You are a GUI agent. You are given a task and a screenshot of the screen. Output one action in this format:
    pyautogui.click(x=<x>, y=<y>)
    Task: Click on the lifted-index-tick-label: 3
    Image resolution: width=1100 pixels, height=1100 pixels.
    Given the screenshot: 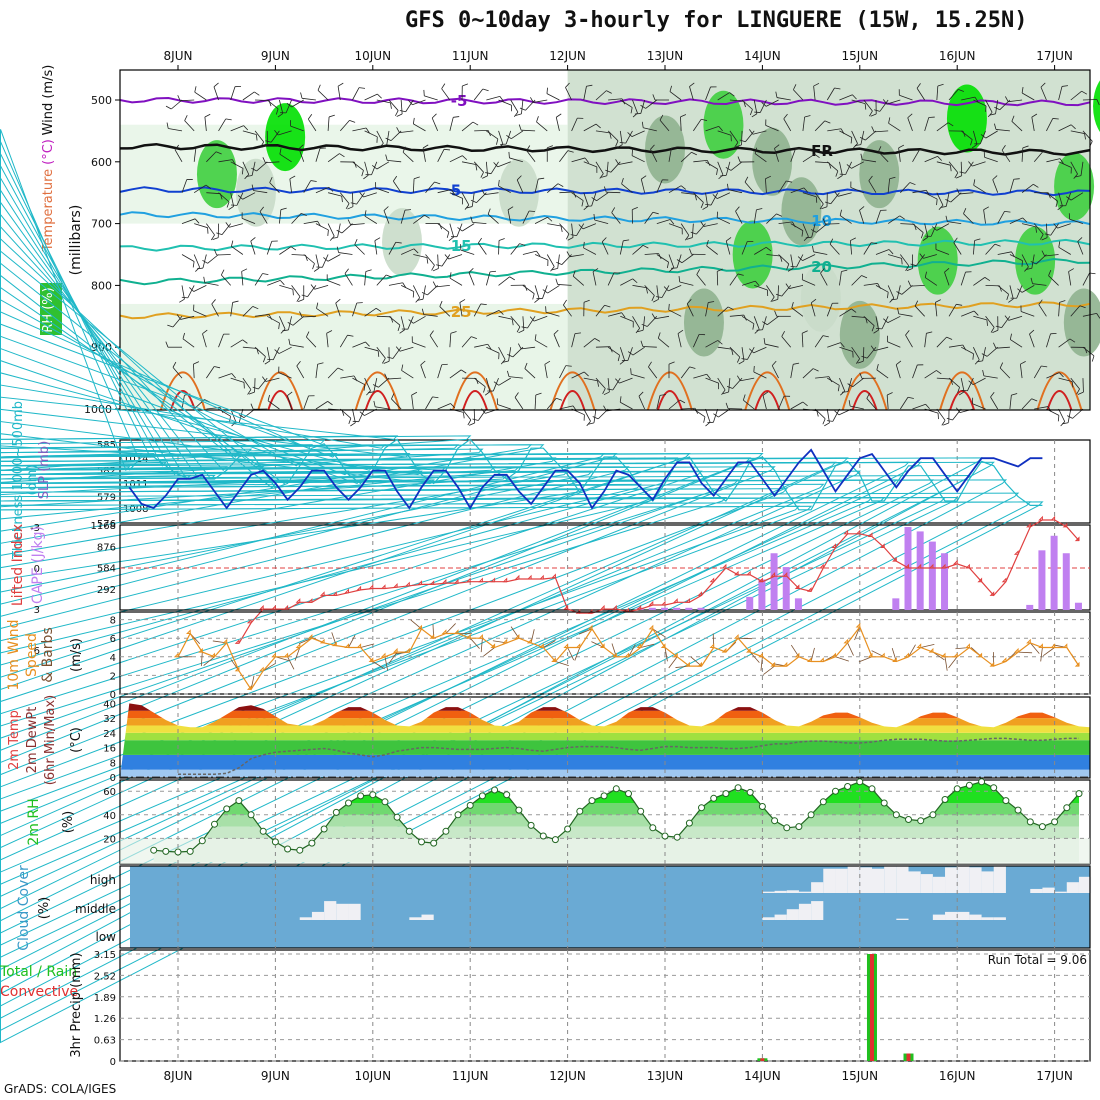 What is the action you would take?
    pyautogui.click(x=37, y=610)
    